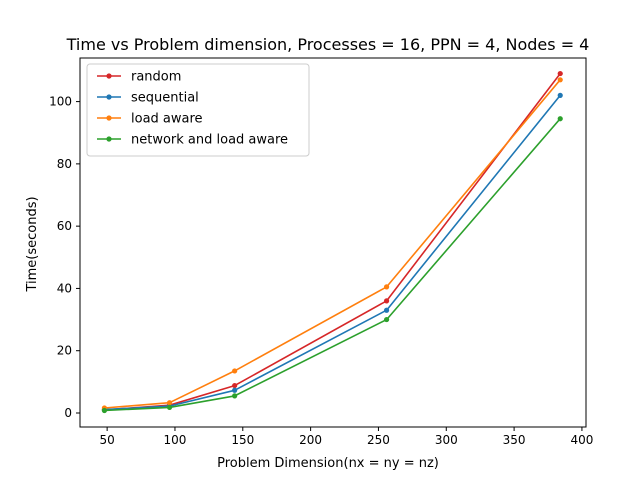 This screenshot has height=480, width=640. I want to click on x-tick-label: 300, so click(446, 440).